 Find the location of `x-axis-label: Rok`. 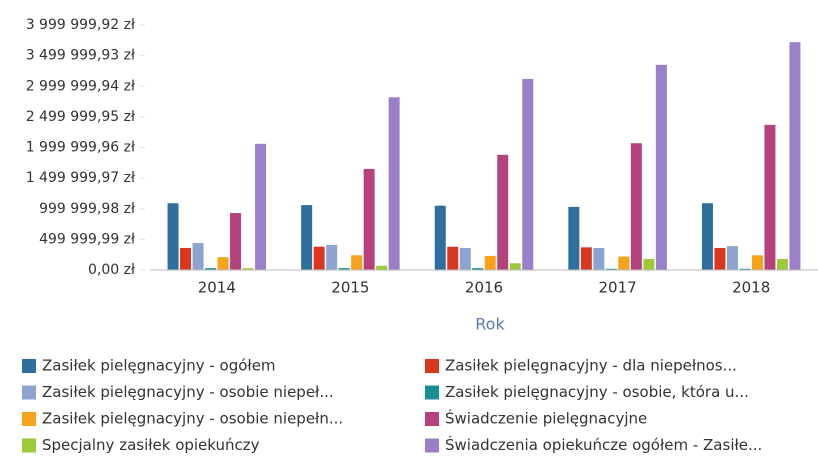

x-axis-label: Rok is located at coordinates (490, 324).